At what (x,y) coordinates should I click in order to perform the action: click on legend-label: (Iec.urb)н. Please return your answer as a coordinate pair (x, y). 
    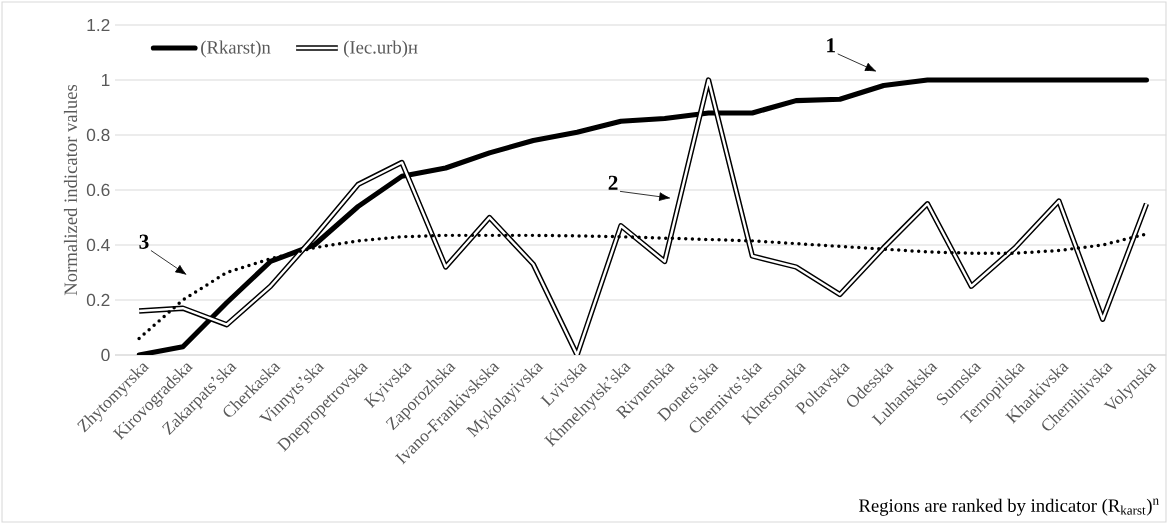
    Looking at the image, I should click on (380, 49).